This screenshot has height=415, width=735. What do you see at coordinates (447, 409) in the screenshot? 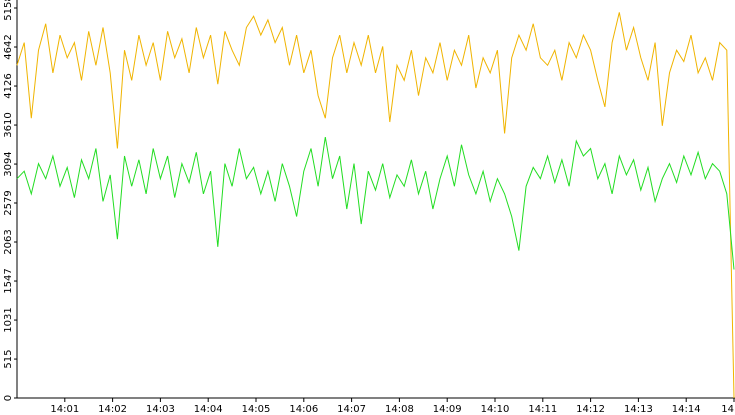
I see `x-tick-label: 14:09` at bounding box center [447, 409].